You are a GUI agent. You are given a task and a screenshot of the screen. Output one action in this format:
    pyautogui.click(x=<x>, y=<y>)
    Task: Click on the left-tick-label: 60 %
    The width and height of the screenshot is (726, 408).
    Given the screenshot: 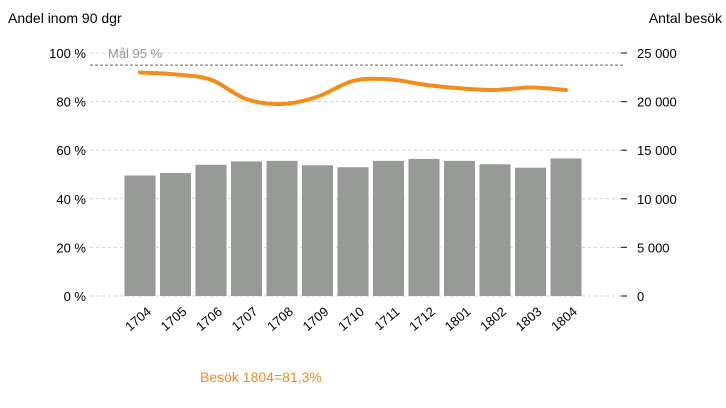 What is the action you would take?
    pyautogui.click(x=71, y=150)
    